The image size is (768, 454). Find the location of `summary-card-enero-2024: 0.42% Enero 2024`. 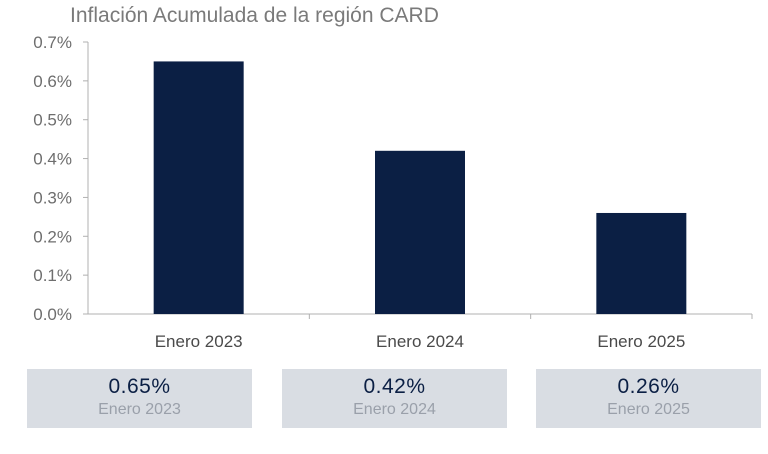

summary-card-enero-2024: 0.42% Enero 2024 is located at coordinates (394, 398).